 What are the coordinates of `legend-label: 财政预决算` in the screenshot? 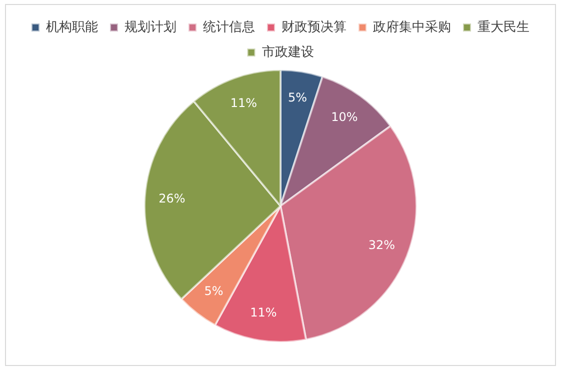 It's located at (314, 27).